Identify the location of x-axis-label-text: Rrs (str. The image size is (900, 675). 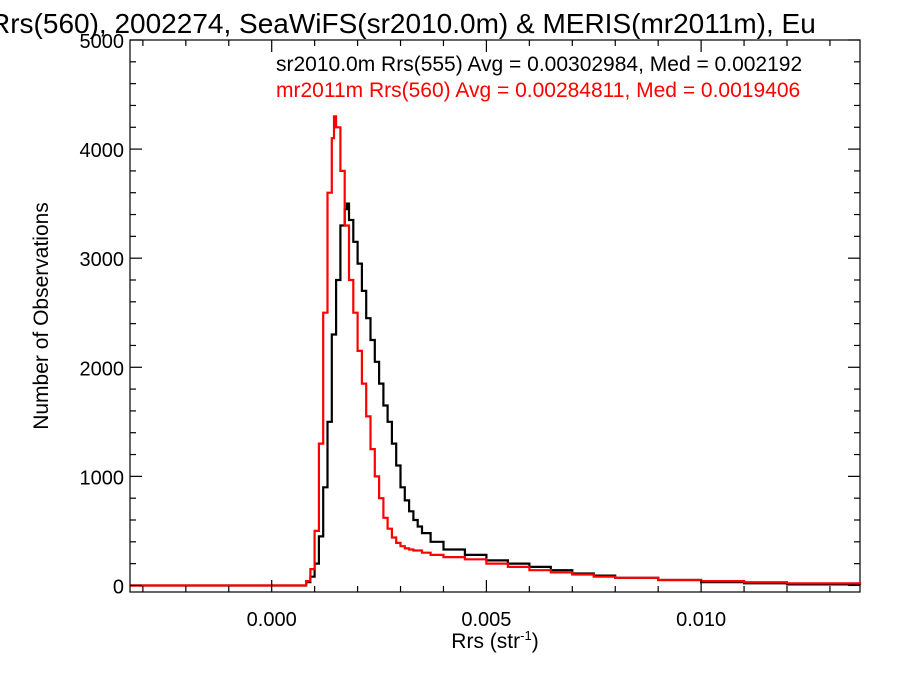
(485, 641).